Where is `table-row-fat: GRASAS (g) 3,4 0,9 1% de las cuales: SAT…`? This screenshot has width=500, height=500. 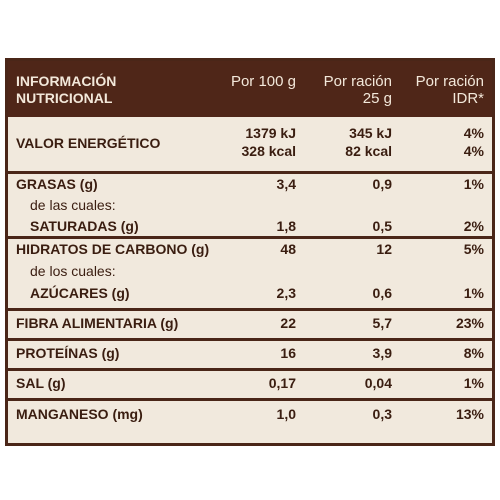 table-row-fat: GRASAS (g) 3,4 0,9 1% de las cuales: SAT… is located at coordinates (250, 208).